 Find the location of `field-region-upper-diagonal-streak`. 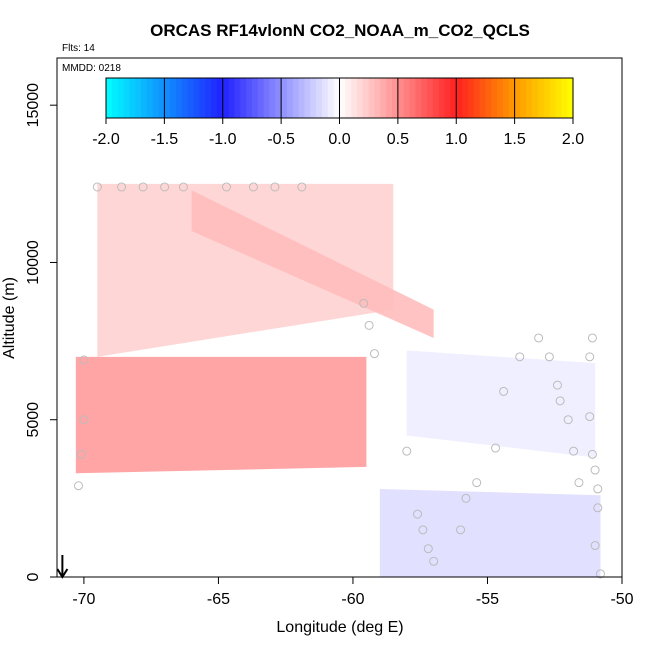

field-region-upper-diagonal-streak is located at coordinates (312, 264).